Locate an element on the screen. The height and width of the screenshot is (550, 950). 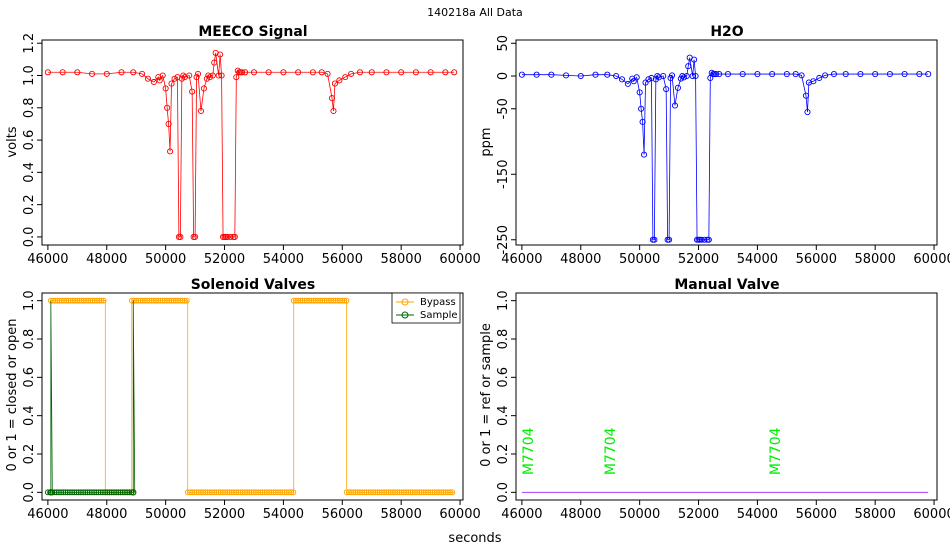
y-tick-label: -250 is located at coordinates (503, 240).